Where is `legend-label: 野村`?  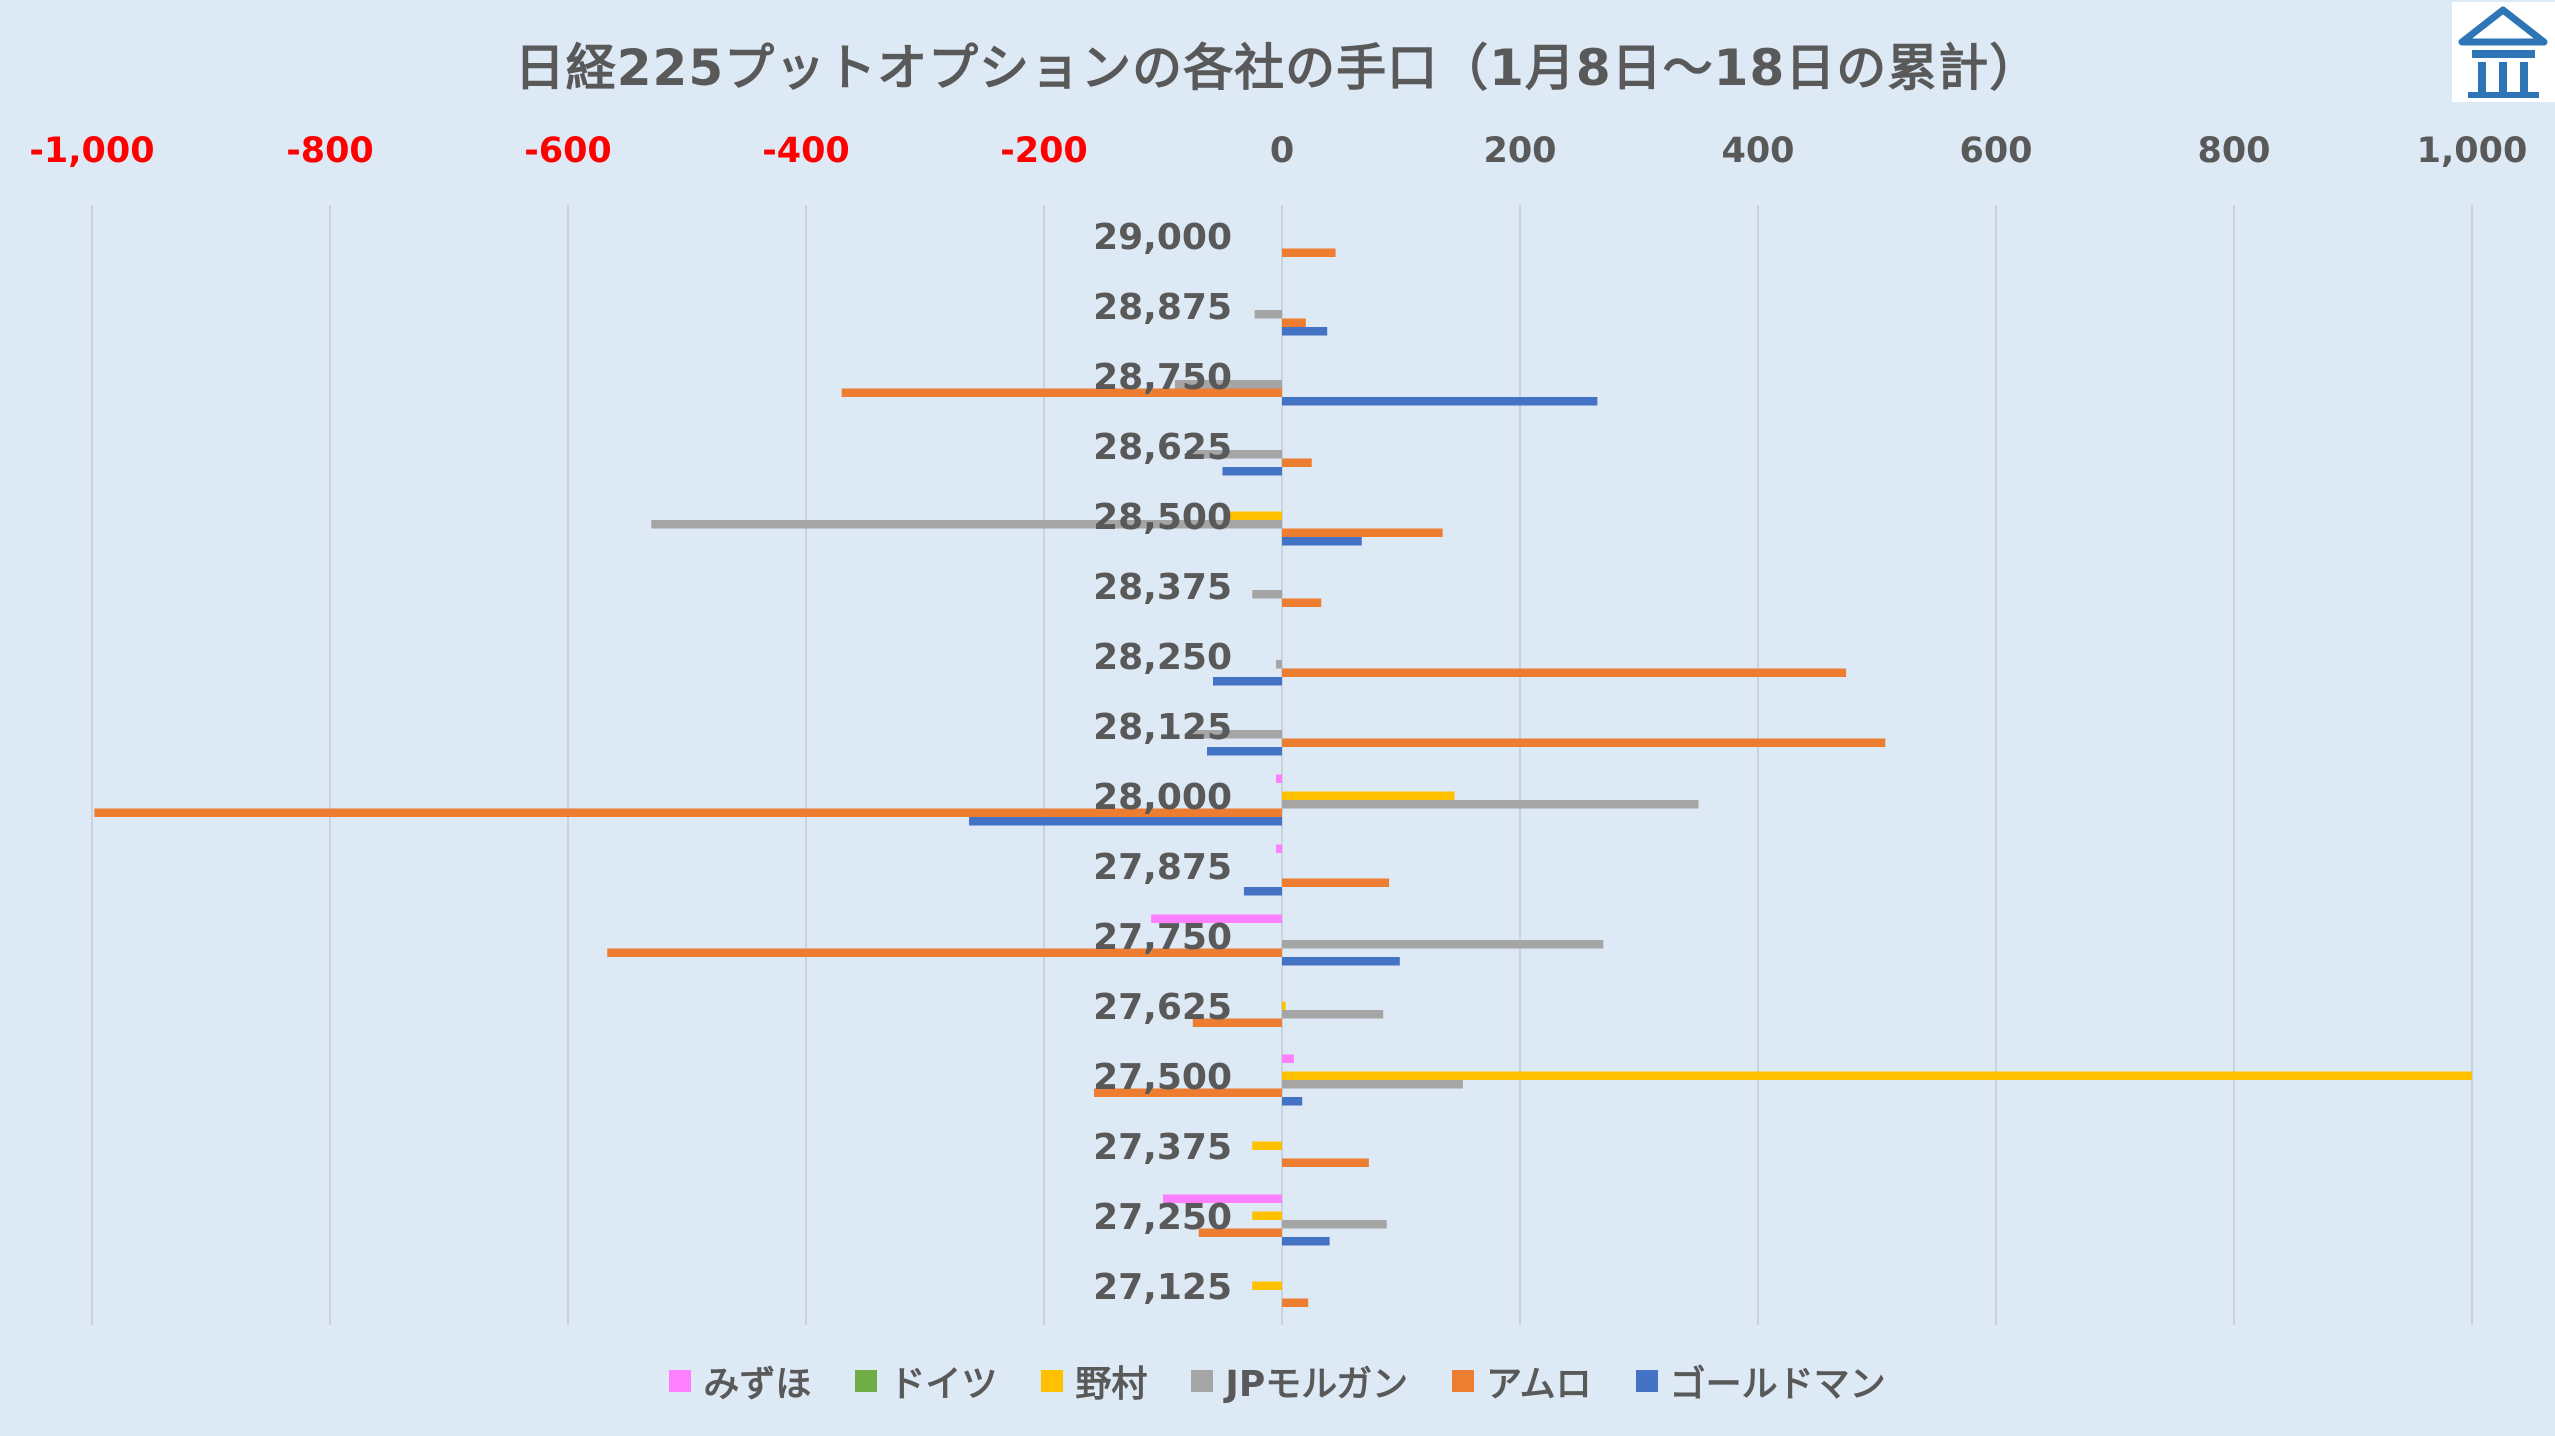
legend-label: 野村 is located at coordinates (1111, 1384).